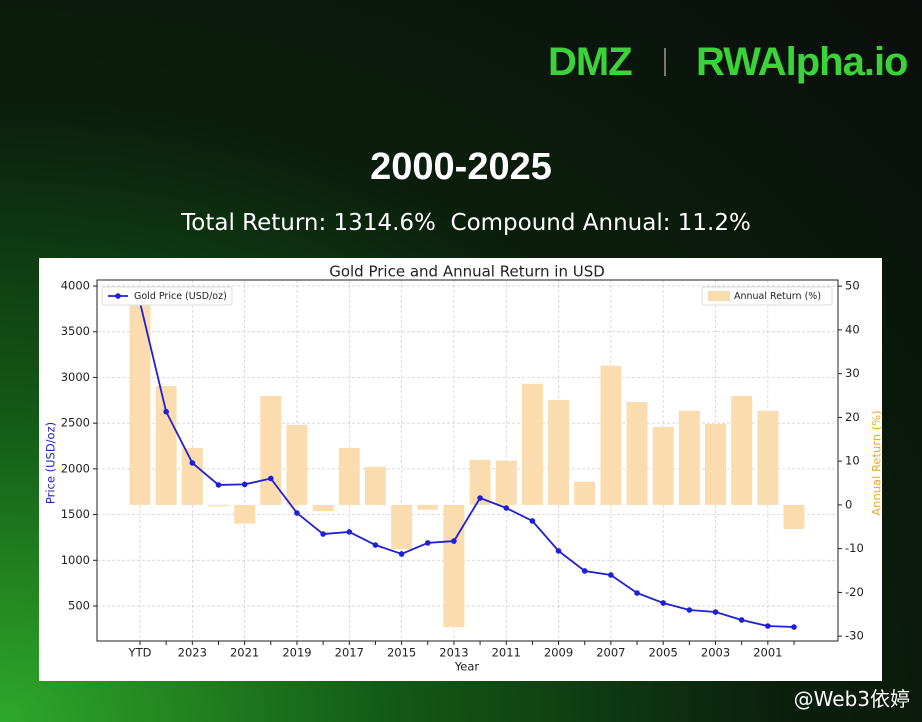 The image size is (922, 722). I want to click on y-tick-label: 2500, so click(75, 423).